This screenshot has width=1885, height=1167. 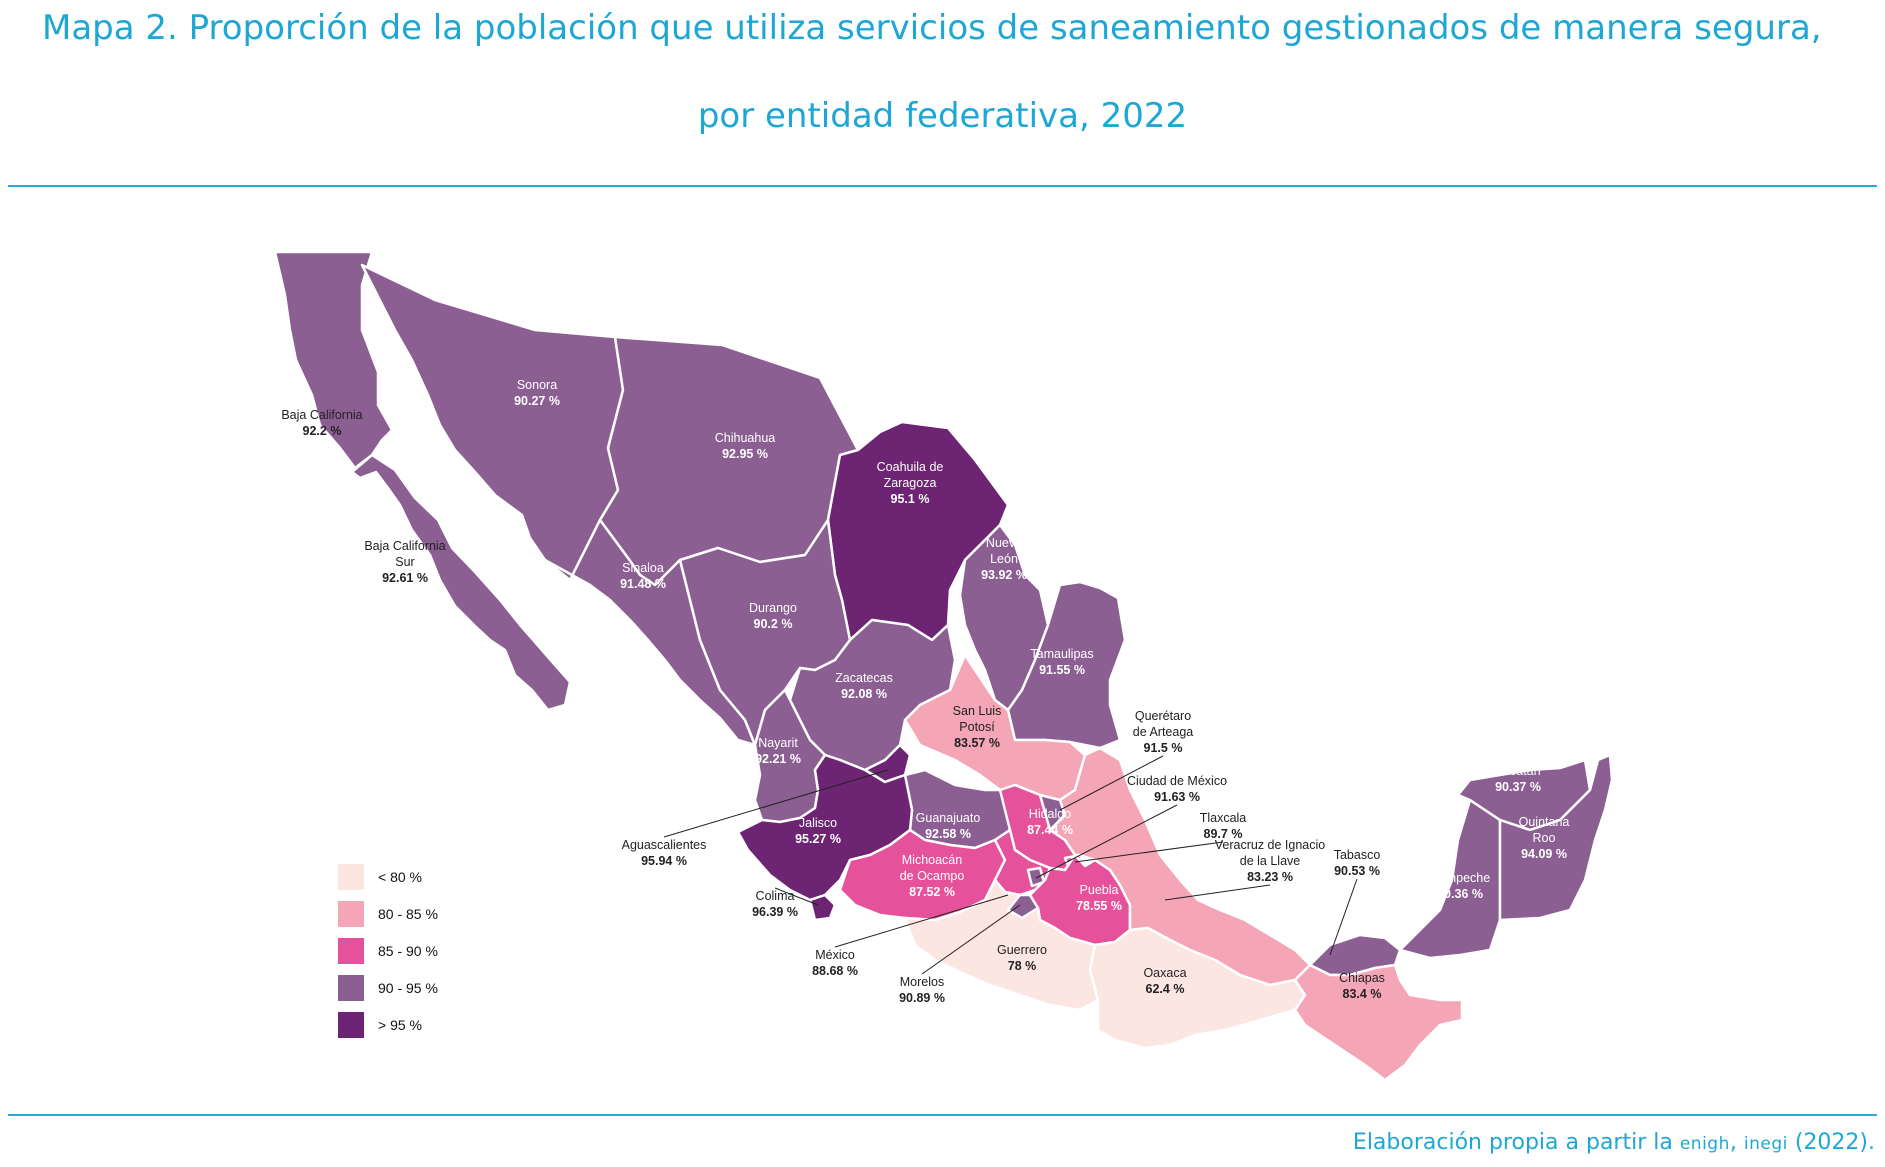 I want to click on state-label-cdmx: Ciudad de México 91.63 %, so click(x=1177, y=789).